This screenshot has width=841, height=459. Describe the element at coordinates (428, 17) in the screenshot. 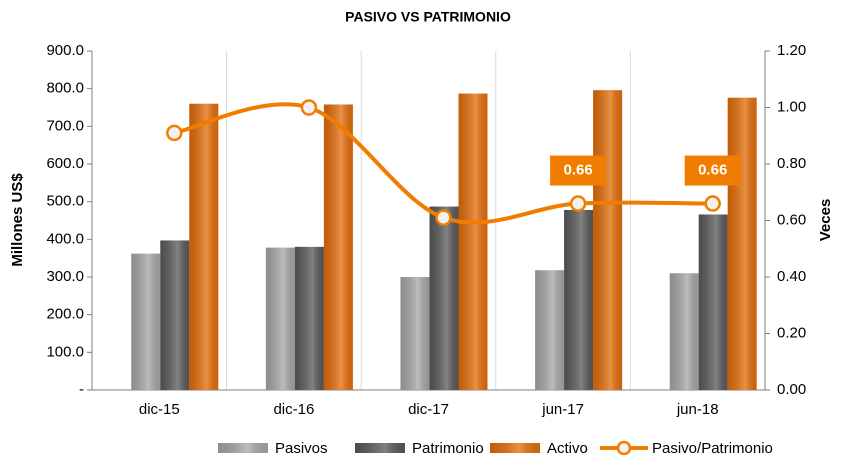

I see `chart-title: PASIVO VS PATRIMONIO` at that location.